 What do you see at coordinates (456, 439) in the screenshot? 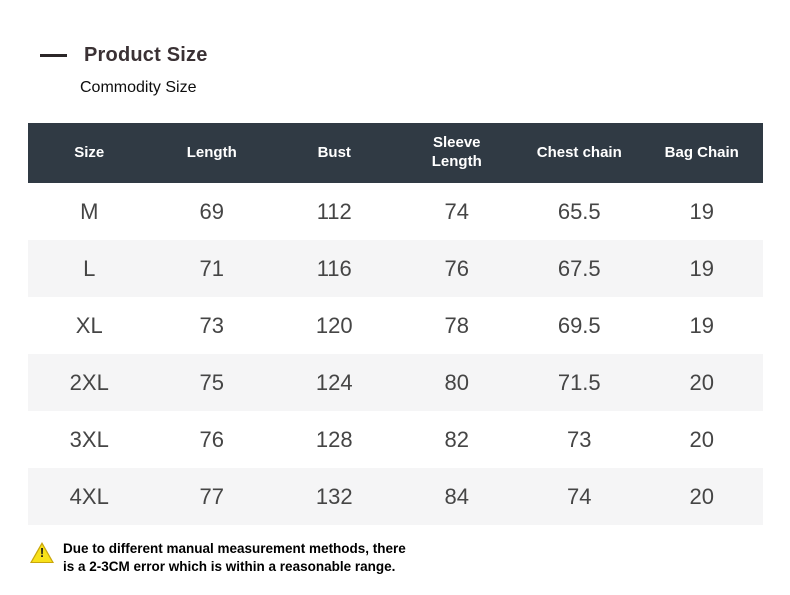
I see `table-cell: 82` at bounding box center [456, 439].